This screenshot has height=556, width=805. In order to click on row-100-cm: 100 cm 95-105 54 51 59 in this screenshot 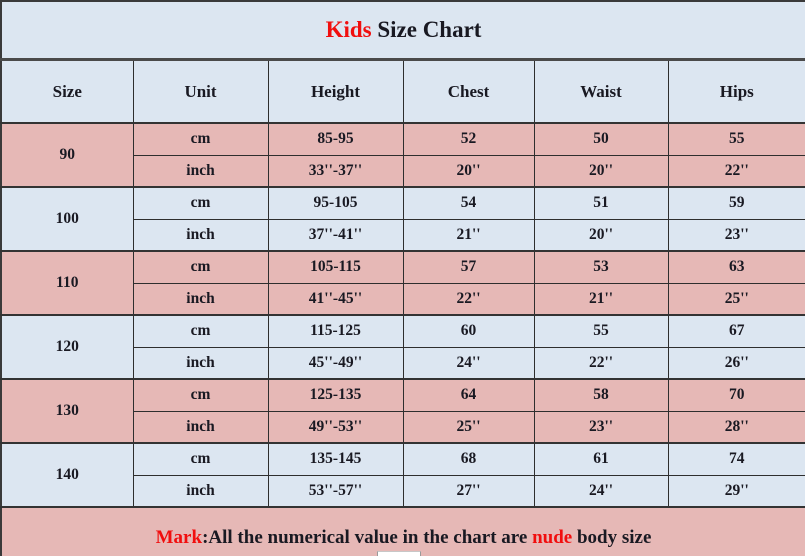, I will do `click(402, 219)`.